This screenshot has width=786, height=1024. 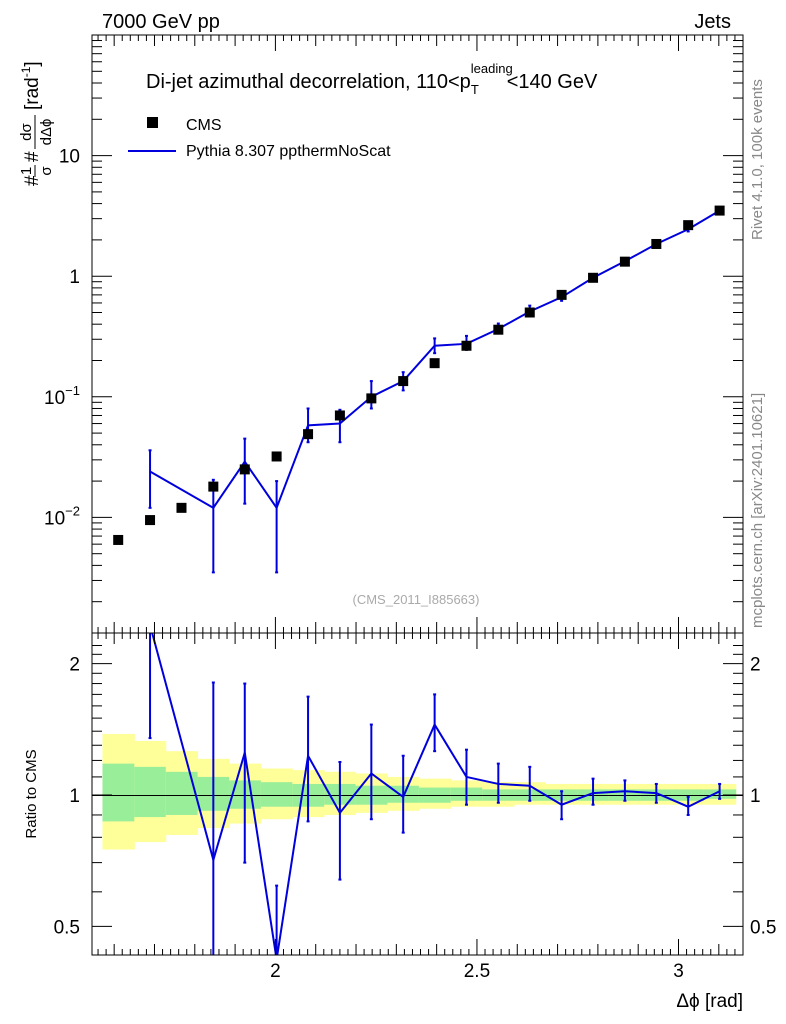 I want to click on svg-text: dσ, so click(x=26, y=131).